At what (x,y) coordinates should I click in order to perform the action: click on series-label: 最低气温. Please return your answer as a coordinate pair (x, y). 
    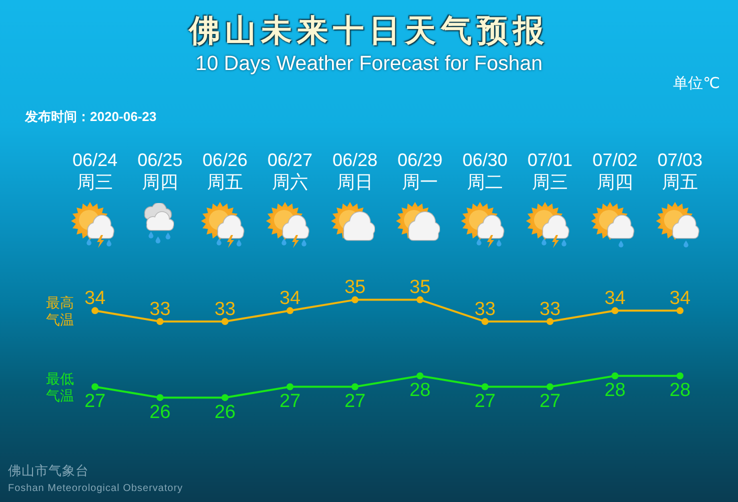
    Looking at the image, I should click on (60, 387).